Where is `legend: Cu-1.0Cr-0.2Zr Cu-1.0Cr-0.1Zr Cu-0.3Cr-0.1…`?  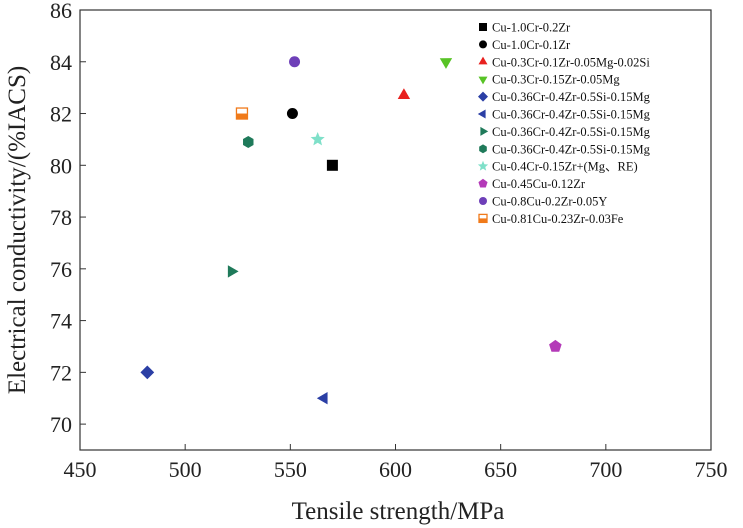 legend: Cu-1.0Cr-0.2Zr Cu-1.0Cr-0.1Zr Cu-0.3Cr-0.1… is located at coordinates (564, 123).